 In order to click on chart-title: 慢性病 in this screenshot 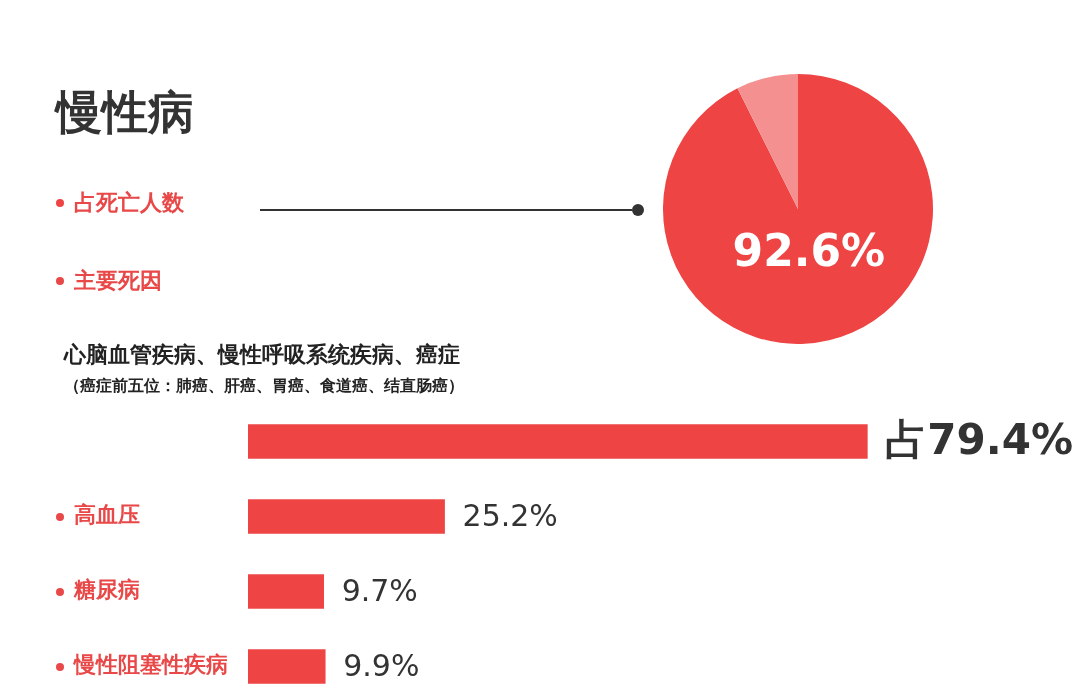, I will do `click(125, 112)`.